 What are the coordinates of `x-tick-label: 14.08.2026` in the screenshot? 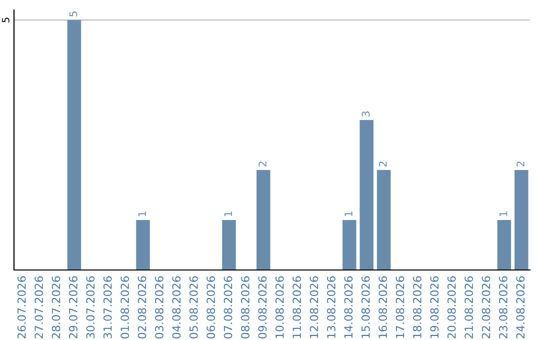 It's located at (348, 307).